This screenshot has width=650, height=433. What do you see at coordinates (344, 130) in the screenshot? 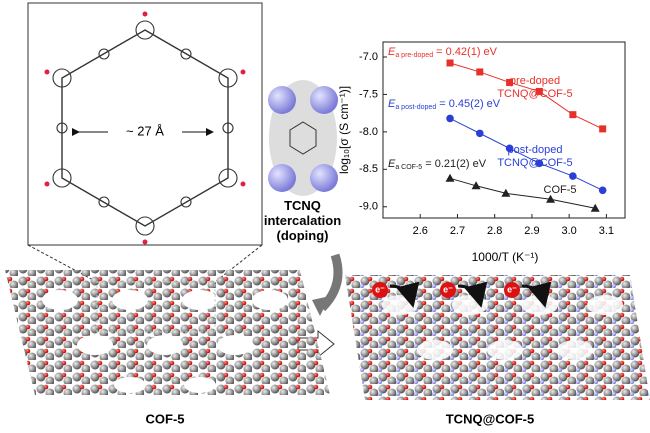
I see `y-axis-label: log₁₀[σ (S cm⁻¹)]` at bounding box center [344, 130].